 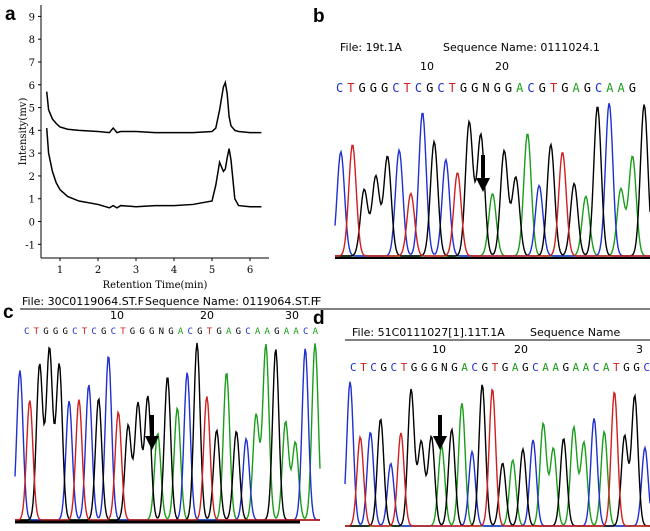 I want to click on y-tick-label: -1, so click(x=30, y=245).